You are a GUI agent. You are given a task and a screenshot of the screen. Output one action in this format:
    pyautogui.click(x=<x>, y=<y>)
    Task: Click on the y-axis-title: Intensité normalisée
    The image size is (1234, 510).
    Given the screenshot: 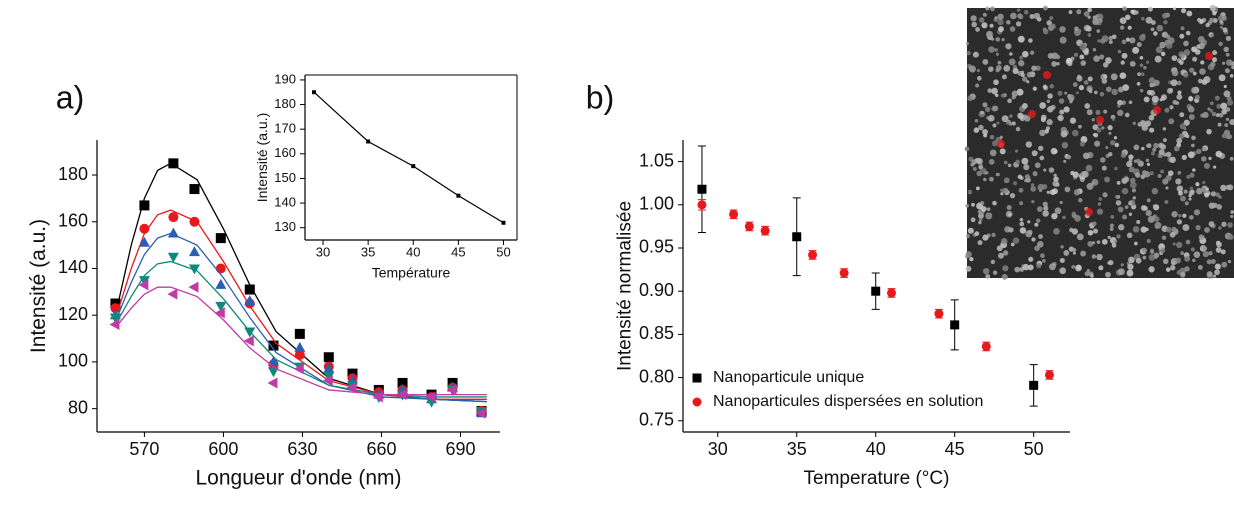 What is the action you would take?
    pyautogui.click(x=624, y=286)
    